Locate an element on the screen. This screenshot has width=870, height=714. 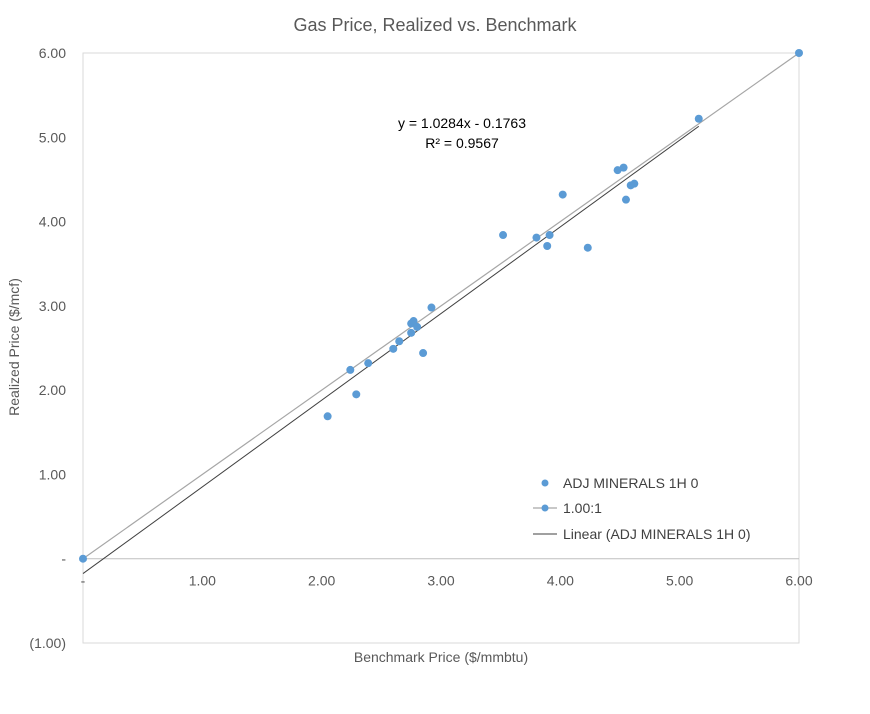
y-tick-label: 5.00 is located at coordinates (52, 137).